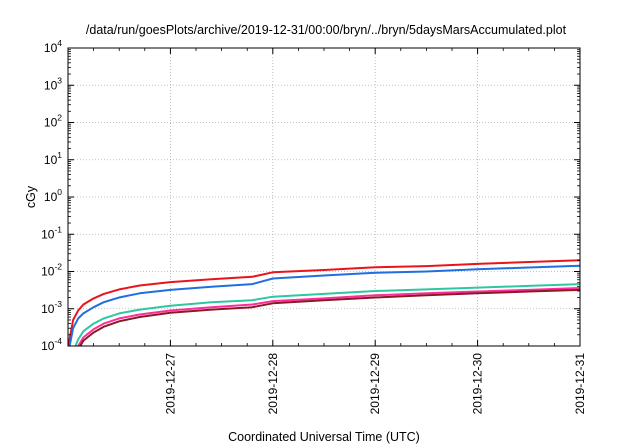 Image resolution: width=640 pixels, height=448 pixels. What do you see at coordinates (59, 155) in the screenshot?
I see `y-tick-exponent: 1` at bounding box center [59, 155].